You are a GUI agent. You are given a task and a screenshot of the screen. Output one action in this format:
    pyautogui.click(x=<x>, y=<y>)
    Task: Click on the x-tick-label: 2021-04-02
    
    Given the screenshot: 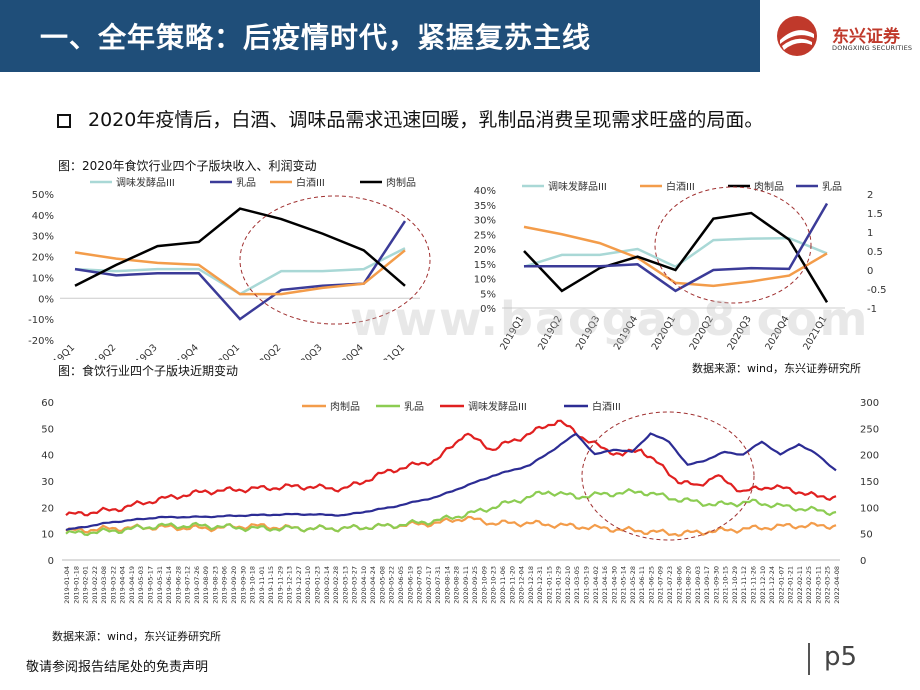 What is the action you would take?
    pyautogui.click(x=596, y=585)
    